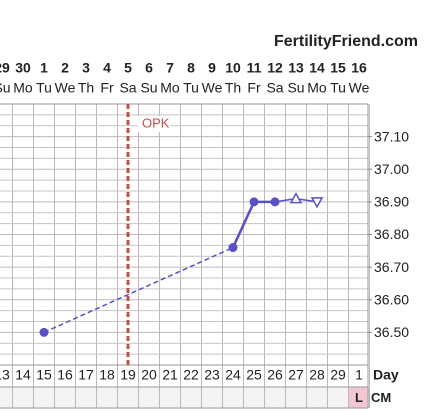 The height and width of the screenshot is (411, 427). Describe the element at coordinates (5, 375) in the screenshot. I see `x-tick-label: 13` at that location.